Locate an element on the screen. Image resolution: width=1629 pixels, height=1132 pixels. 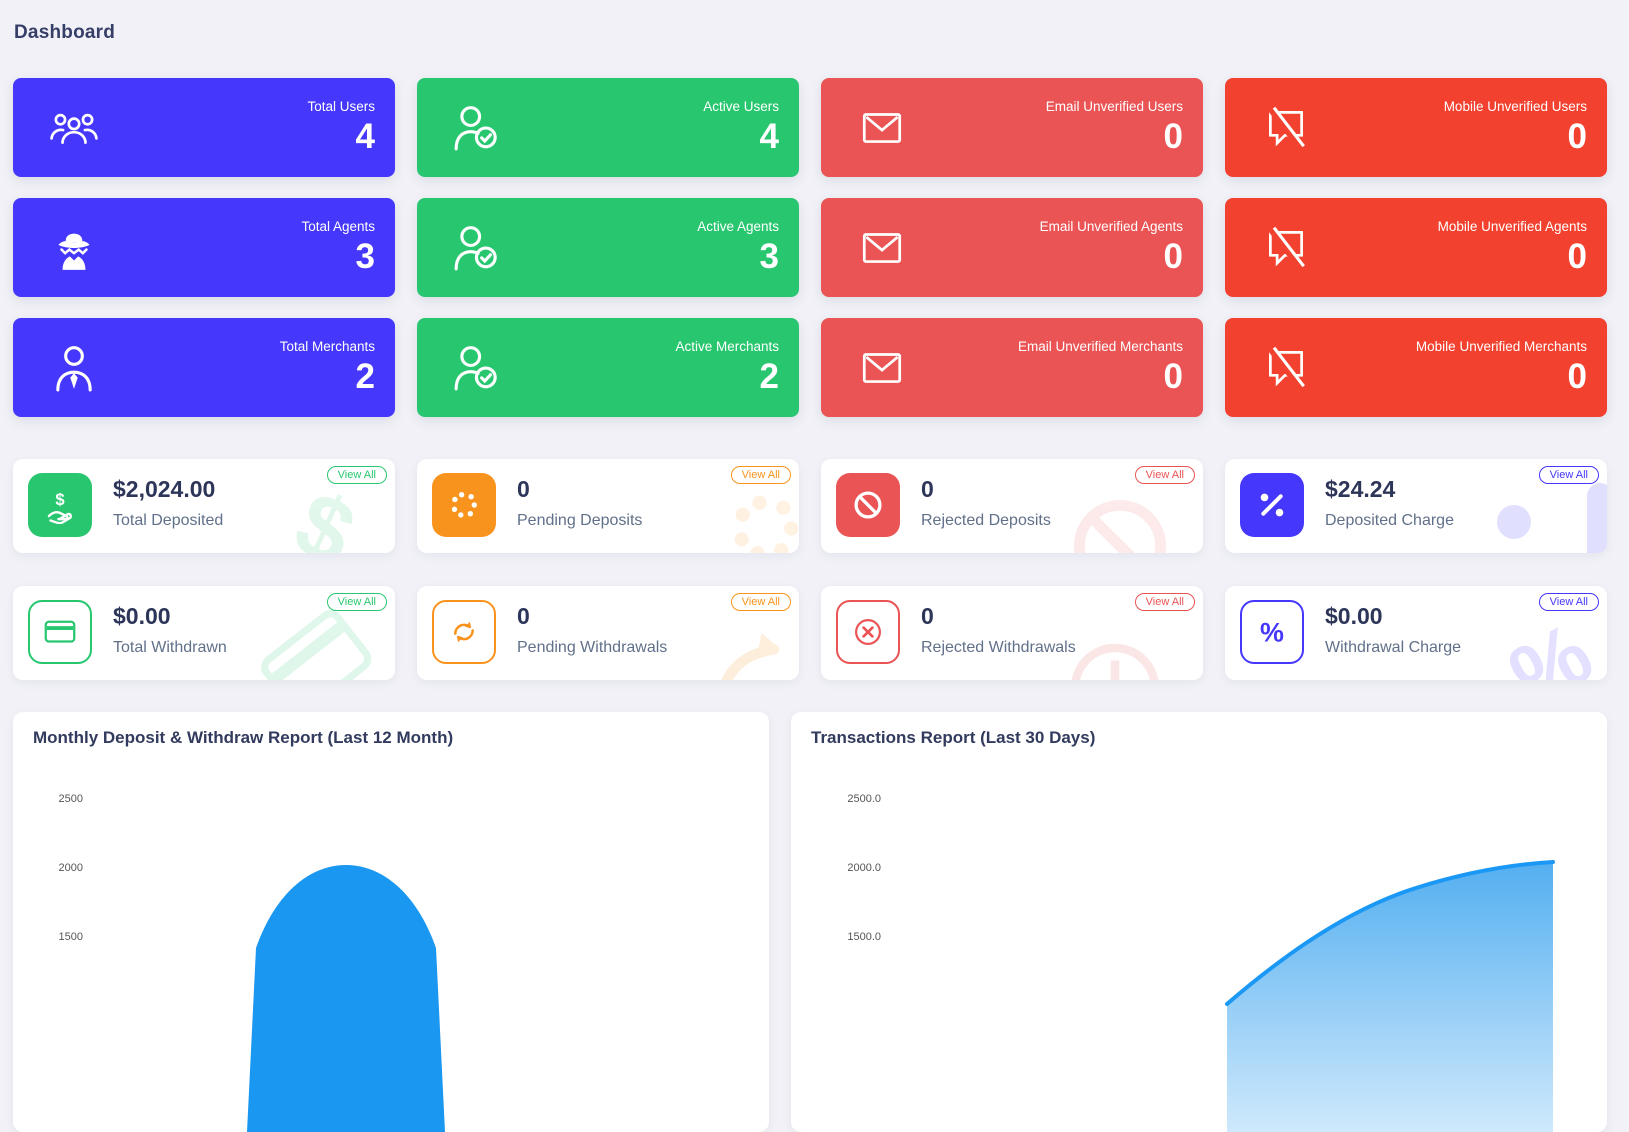
stat-card-active-agents: Active Agents 3 is located at coordinates (608, 247).